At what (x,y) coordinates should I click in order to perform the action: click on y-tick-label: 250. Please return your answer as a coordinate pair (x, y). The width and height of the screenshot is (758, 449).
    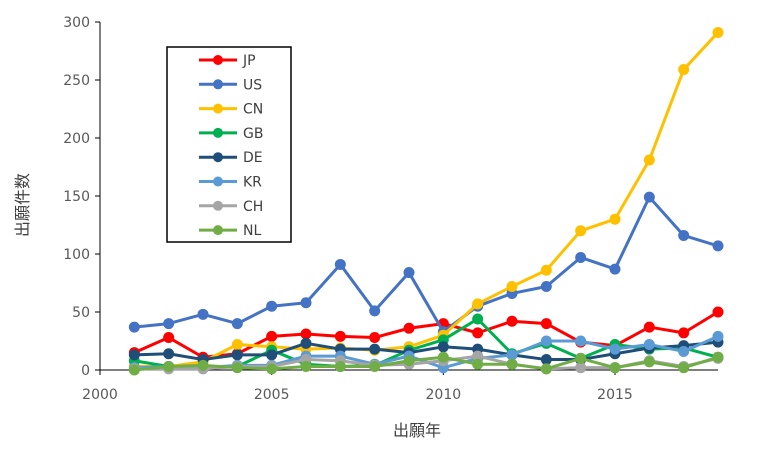
    Looking at the image, I should click on (76, 81).